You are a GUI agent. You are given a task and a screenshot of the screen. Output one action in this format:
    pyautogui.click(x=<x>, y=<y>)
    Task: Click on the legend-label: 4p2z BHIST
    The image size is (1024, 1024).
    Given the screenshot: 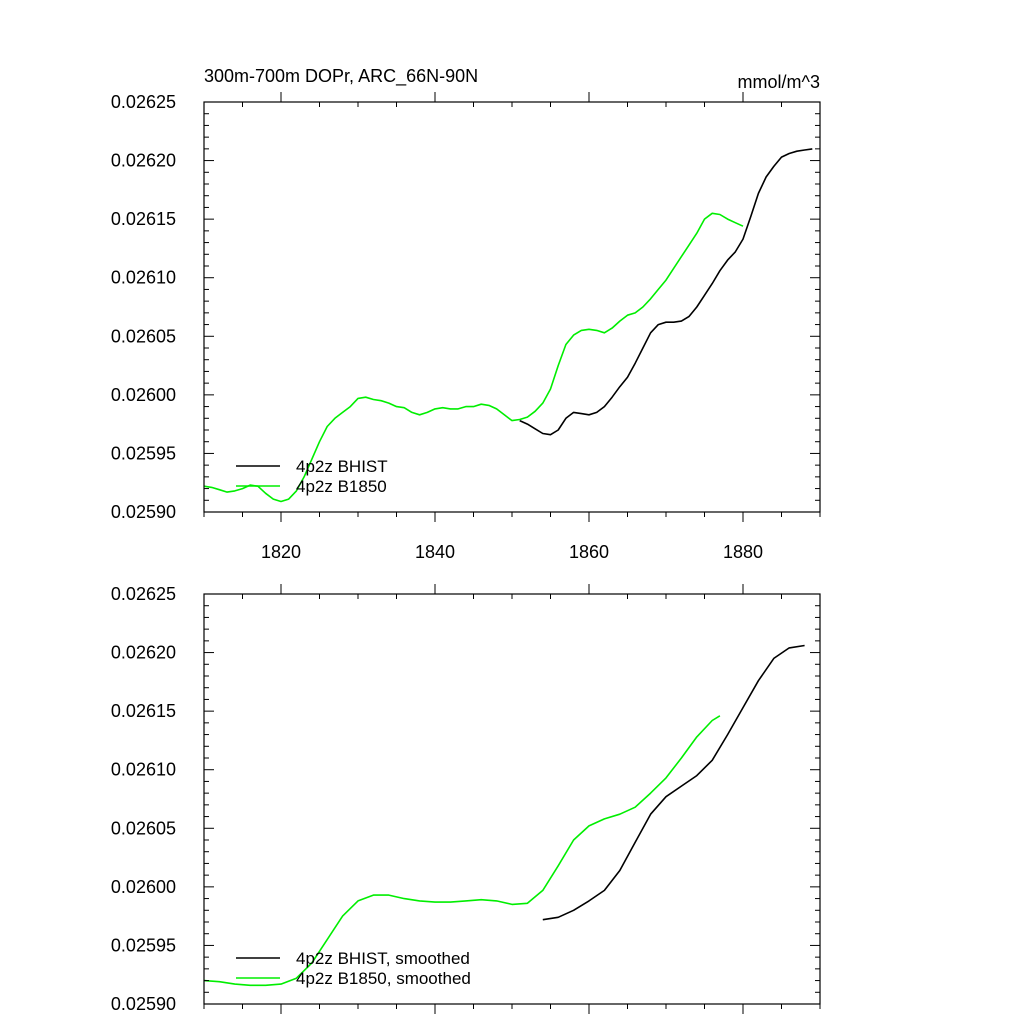 What is the action you would take?
    pyautogui.click(x=342, y=466)
    